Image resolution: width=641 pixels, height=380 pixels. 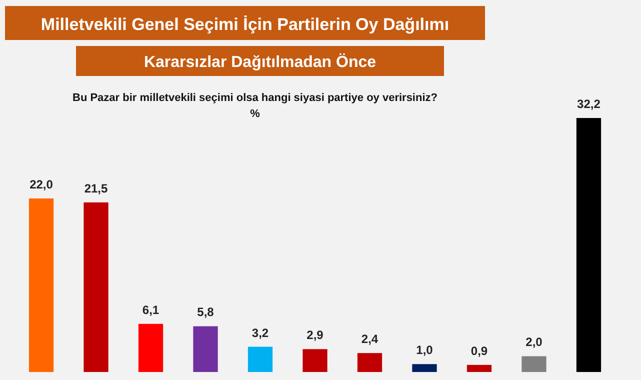 What do you see at coordinates (245, 24) in the screenshot?
I see `chart-title: Milletvekili Genel Seçimi İçin Partilerin Oy Dağılımı` at bounding box center [245, 24].